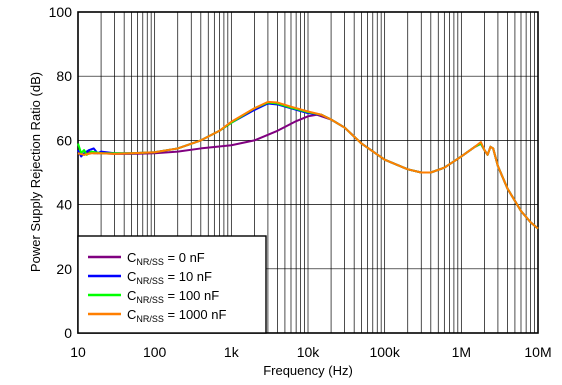 This screenshot has width=562, height=385. I want to click on x-tick-labels: 10 100 1k 10k 100k 1M 10M, so click(310, 352).